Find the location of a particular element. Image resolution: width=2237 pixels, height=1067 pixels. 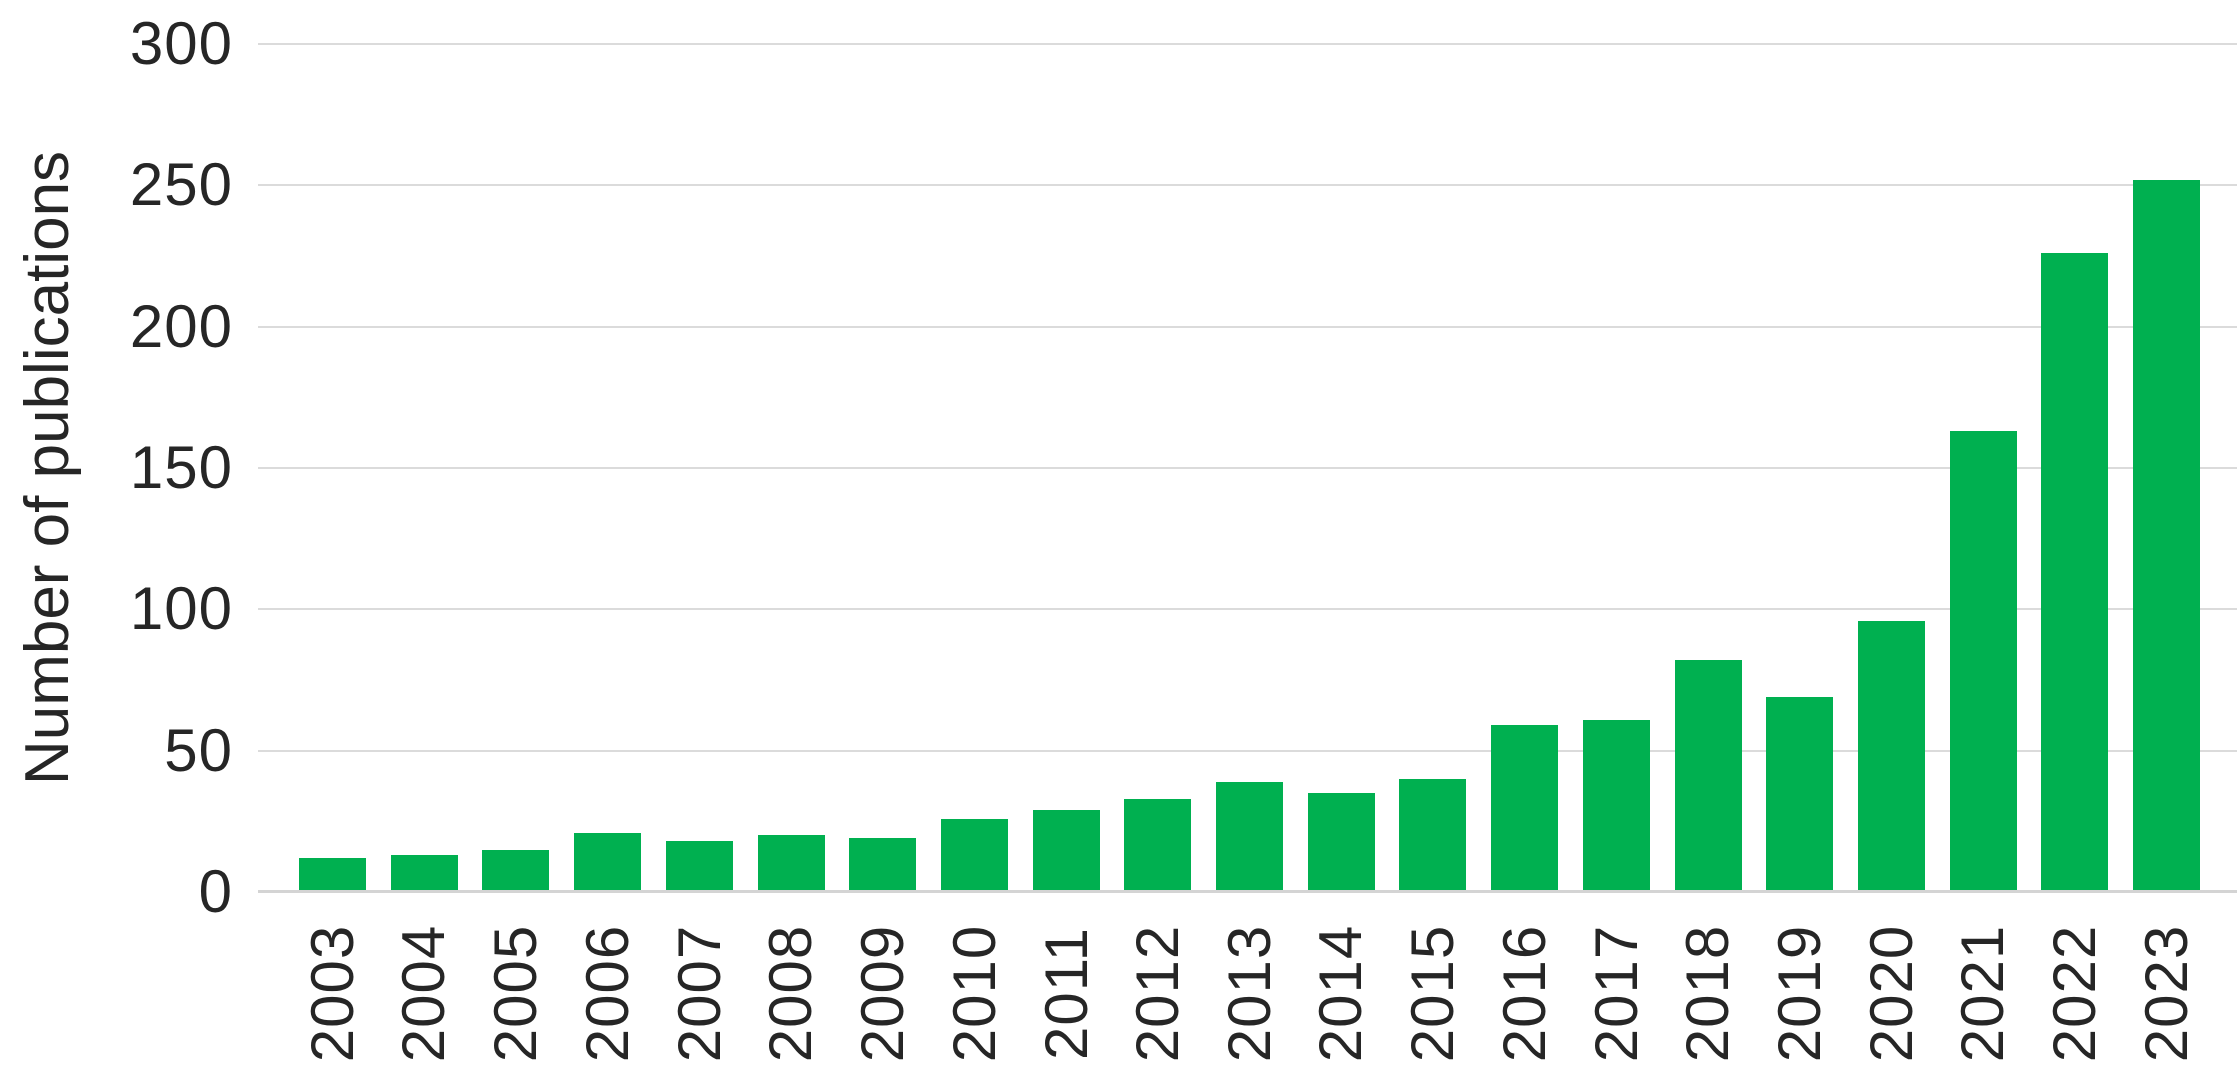

x-tick-text: 2023 is located at coordinates (2167, 993).